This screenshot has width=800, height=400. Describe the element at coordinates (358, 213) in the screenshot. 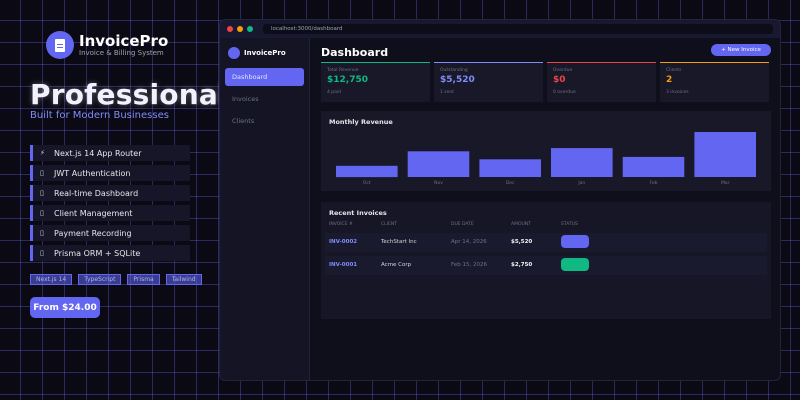

I see `table-title: Recent Invoices` at that location.